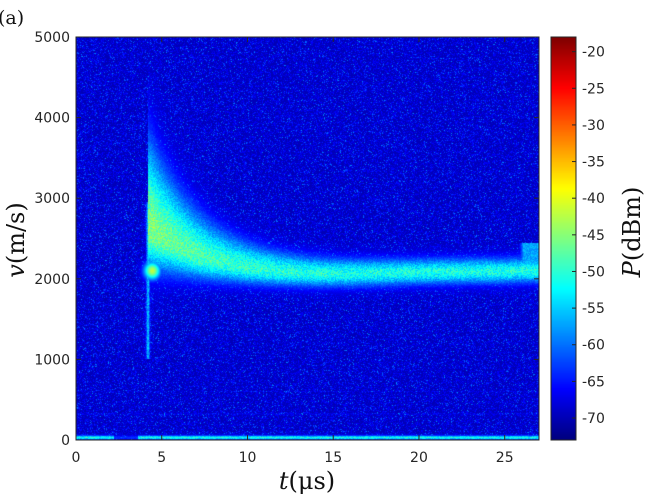  What do you see at coordinates (593, 346) in the screenshot?
I see `colorbar-tick-label: -60` at bounding box center [593, 346].